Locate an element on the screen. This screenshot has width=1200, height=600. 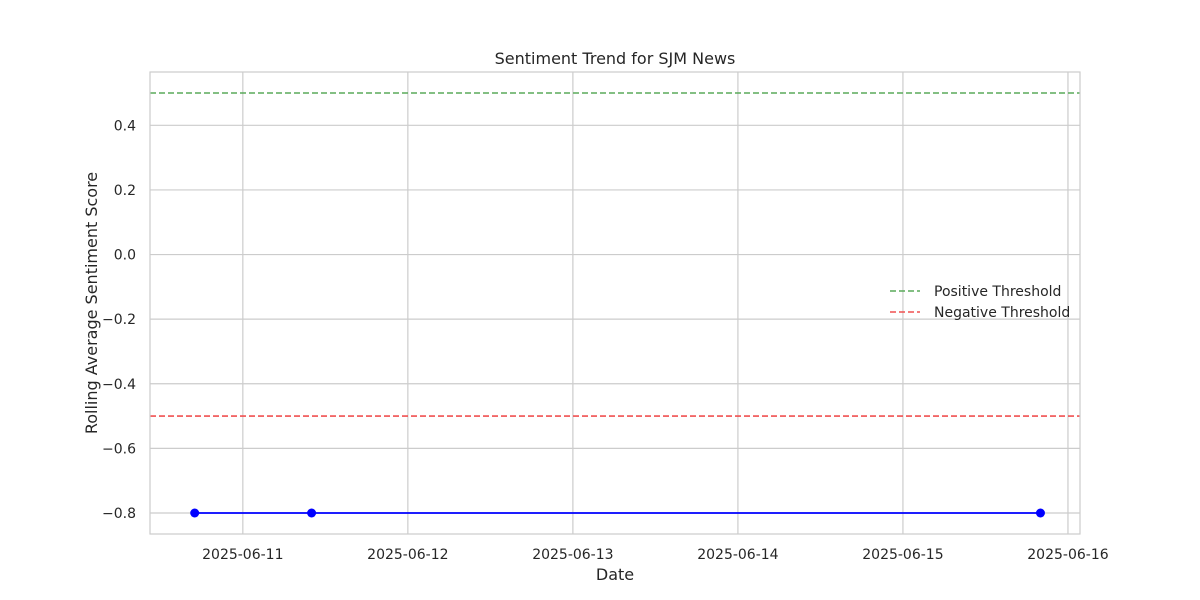
x-tick-label: 2025-06-14 is located at coordinates (737, 555).